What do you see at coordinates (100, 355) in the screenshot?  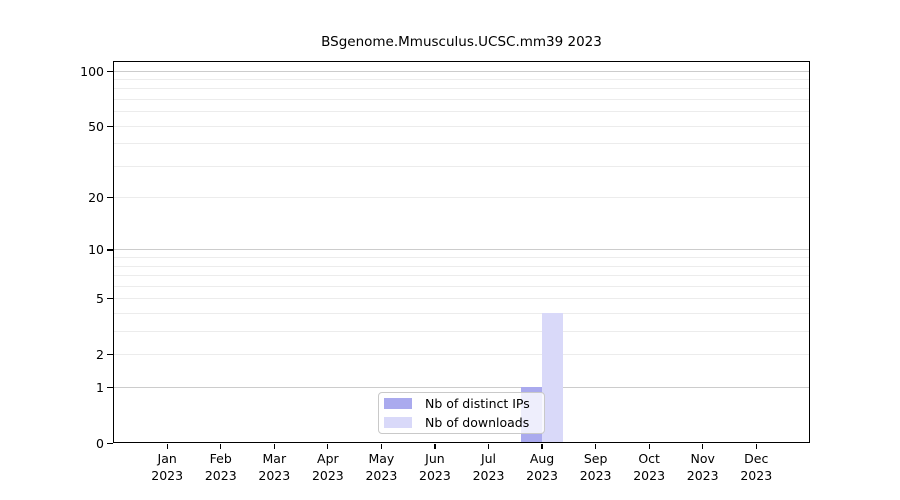 I see `y-axis-tick-label: 2` at bounding box center [100, 355].